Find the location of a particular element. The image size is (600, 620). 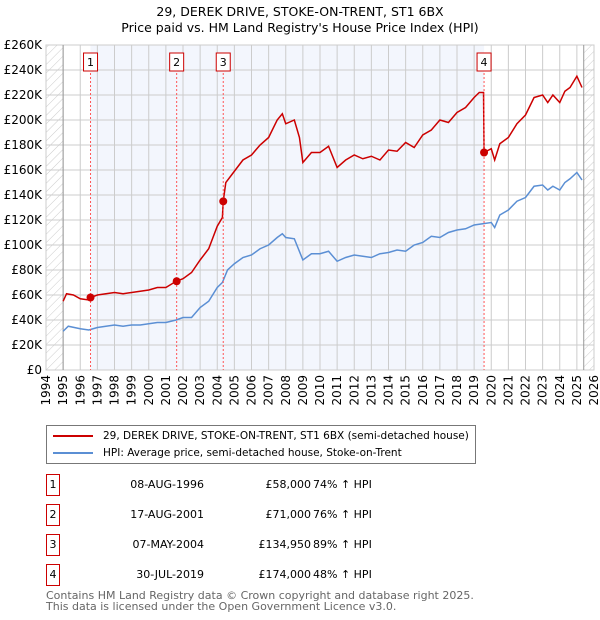

sale-marker-number: 1 is located at coordinates (90, 62).